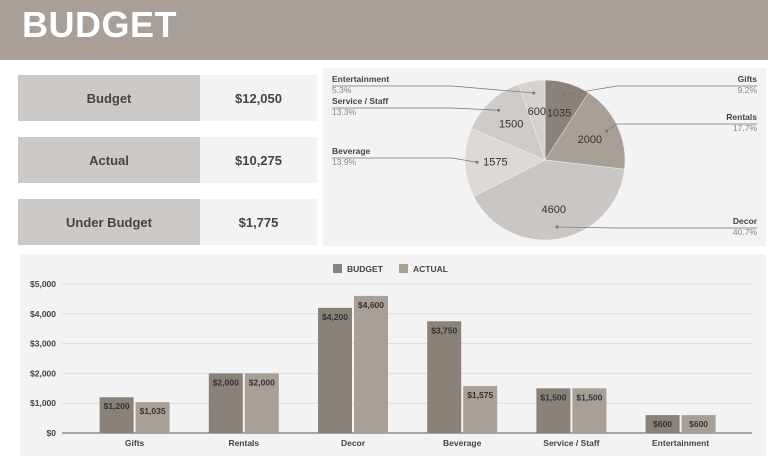  What do you see at coordinates (109, 160) in the screenshot?
I see `summary-label: Actual` at bounding box center [109, 160].